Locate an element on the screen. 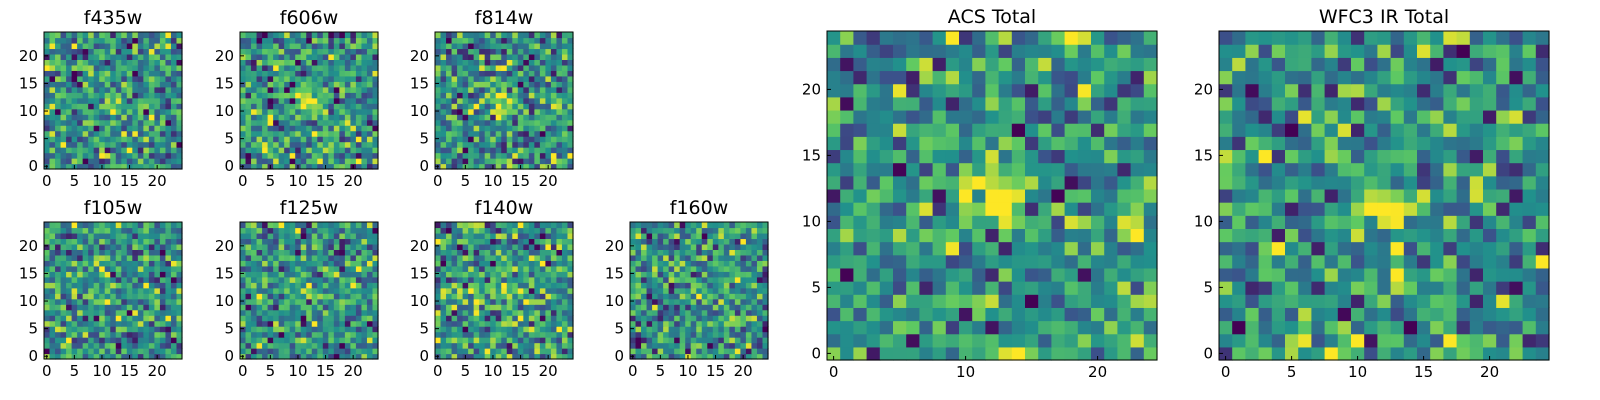  x-tick-label: 0 is located at coordinates (47, 371).